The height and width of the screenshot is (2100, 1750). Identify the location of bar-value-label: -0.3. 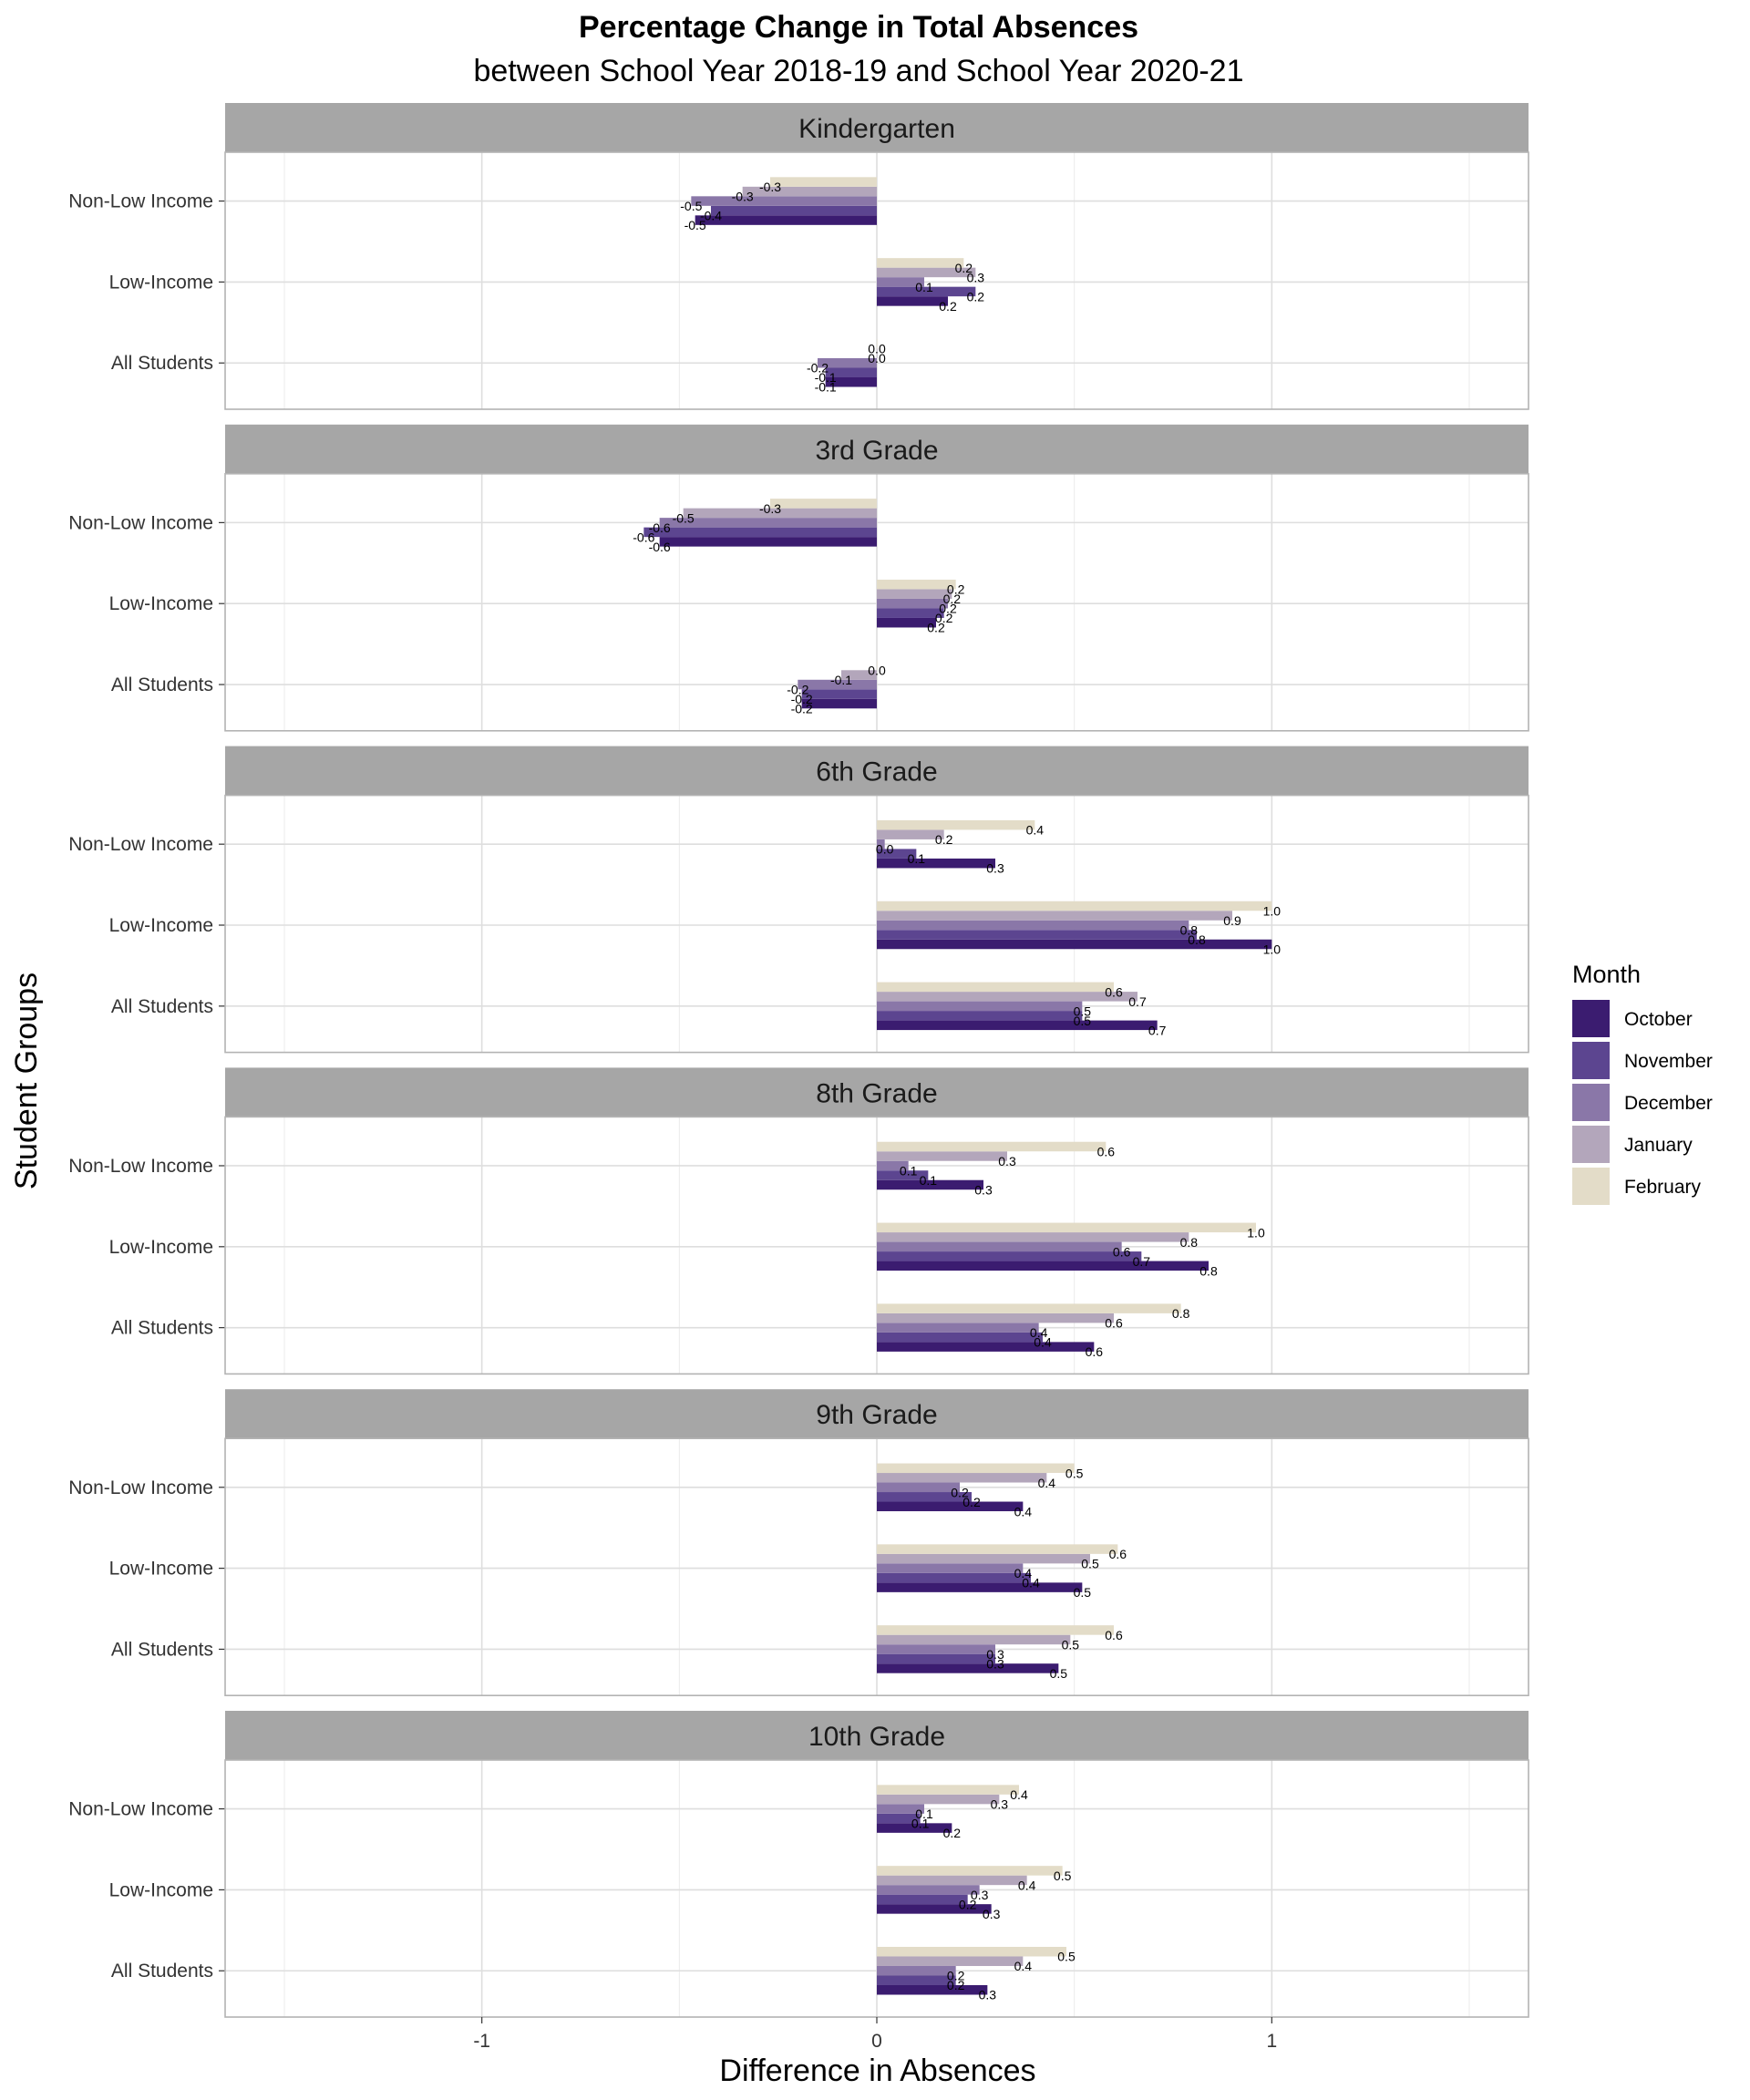
(770, 508).